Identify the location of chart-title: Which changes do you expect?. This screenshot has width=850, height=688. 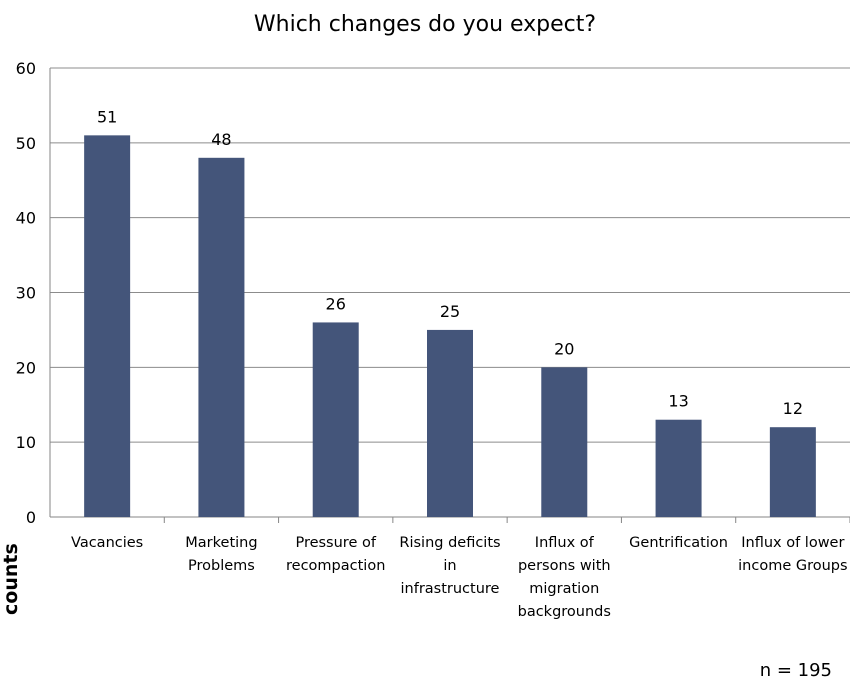
(425, 24).